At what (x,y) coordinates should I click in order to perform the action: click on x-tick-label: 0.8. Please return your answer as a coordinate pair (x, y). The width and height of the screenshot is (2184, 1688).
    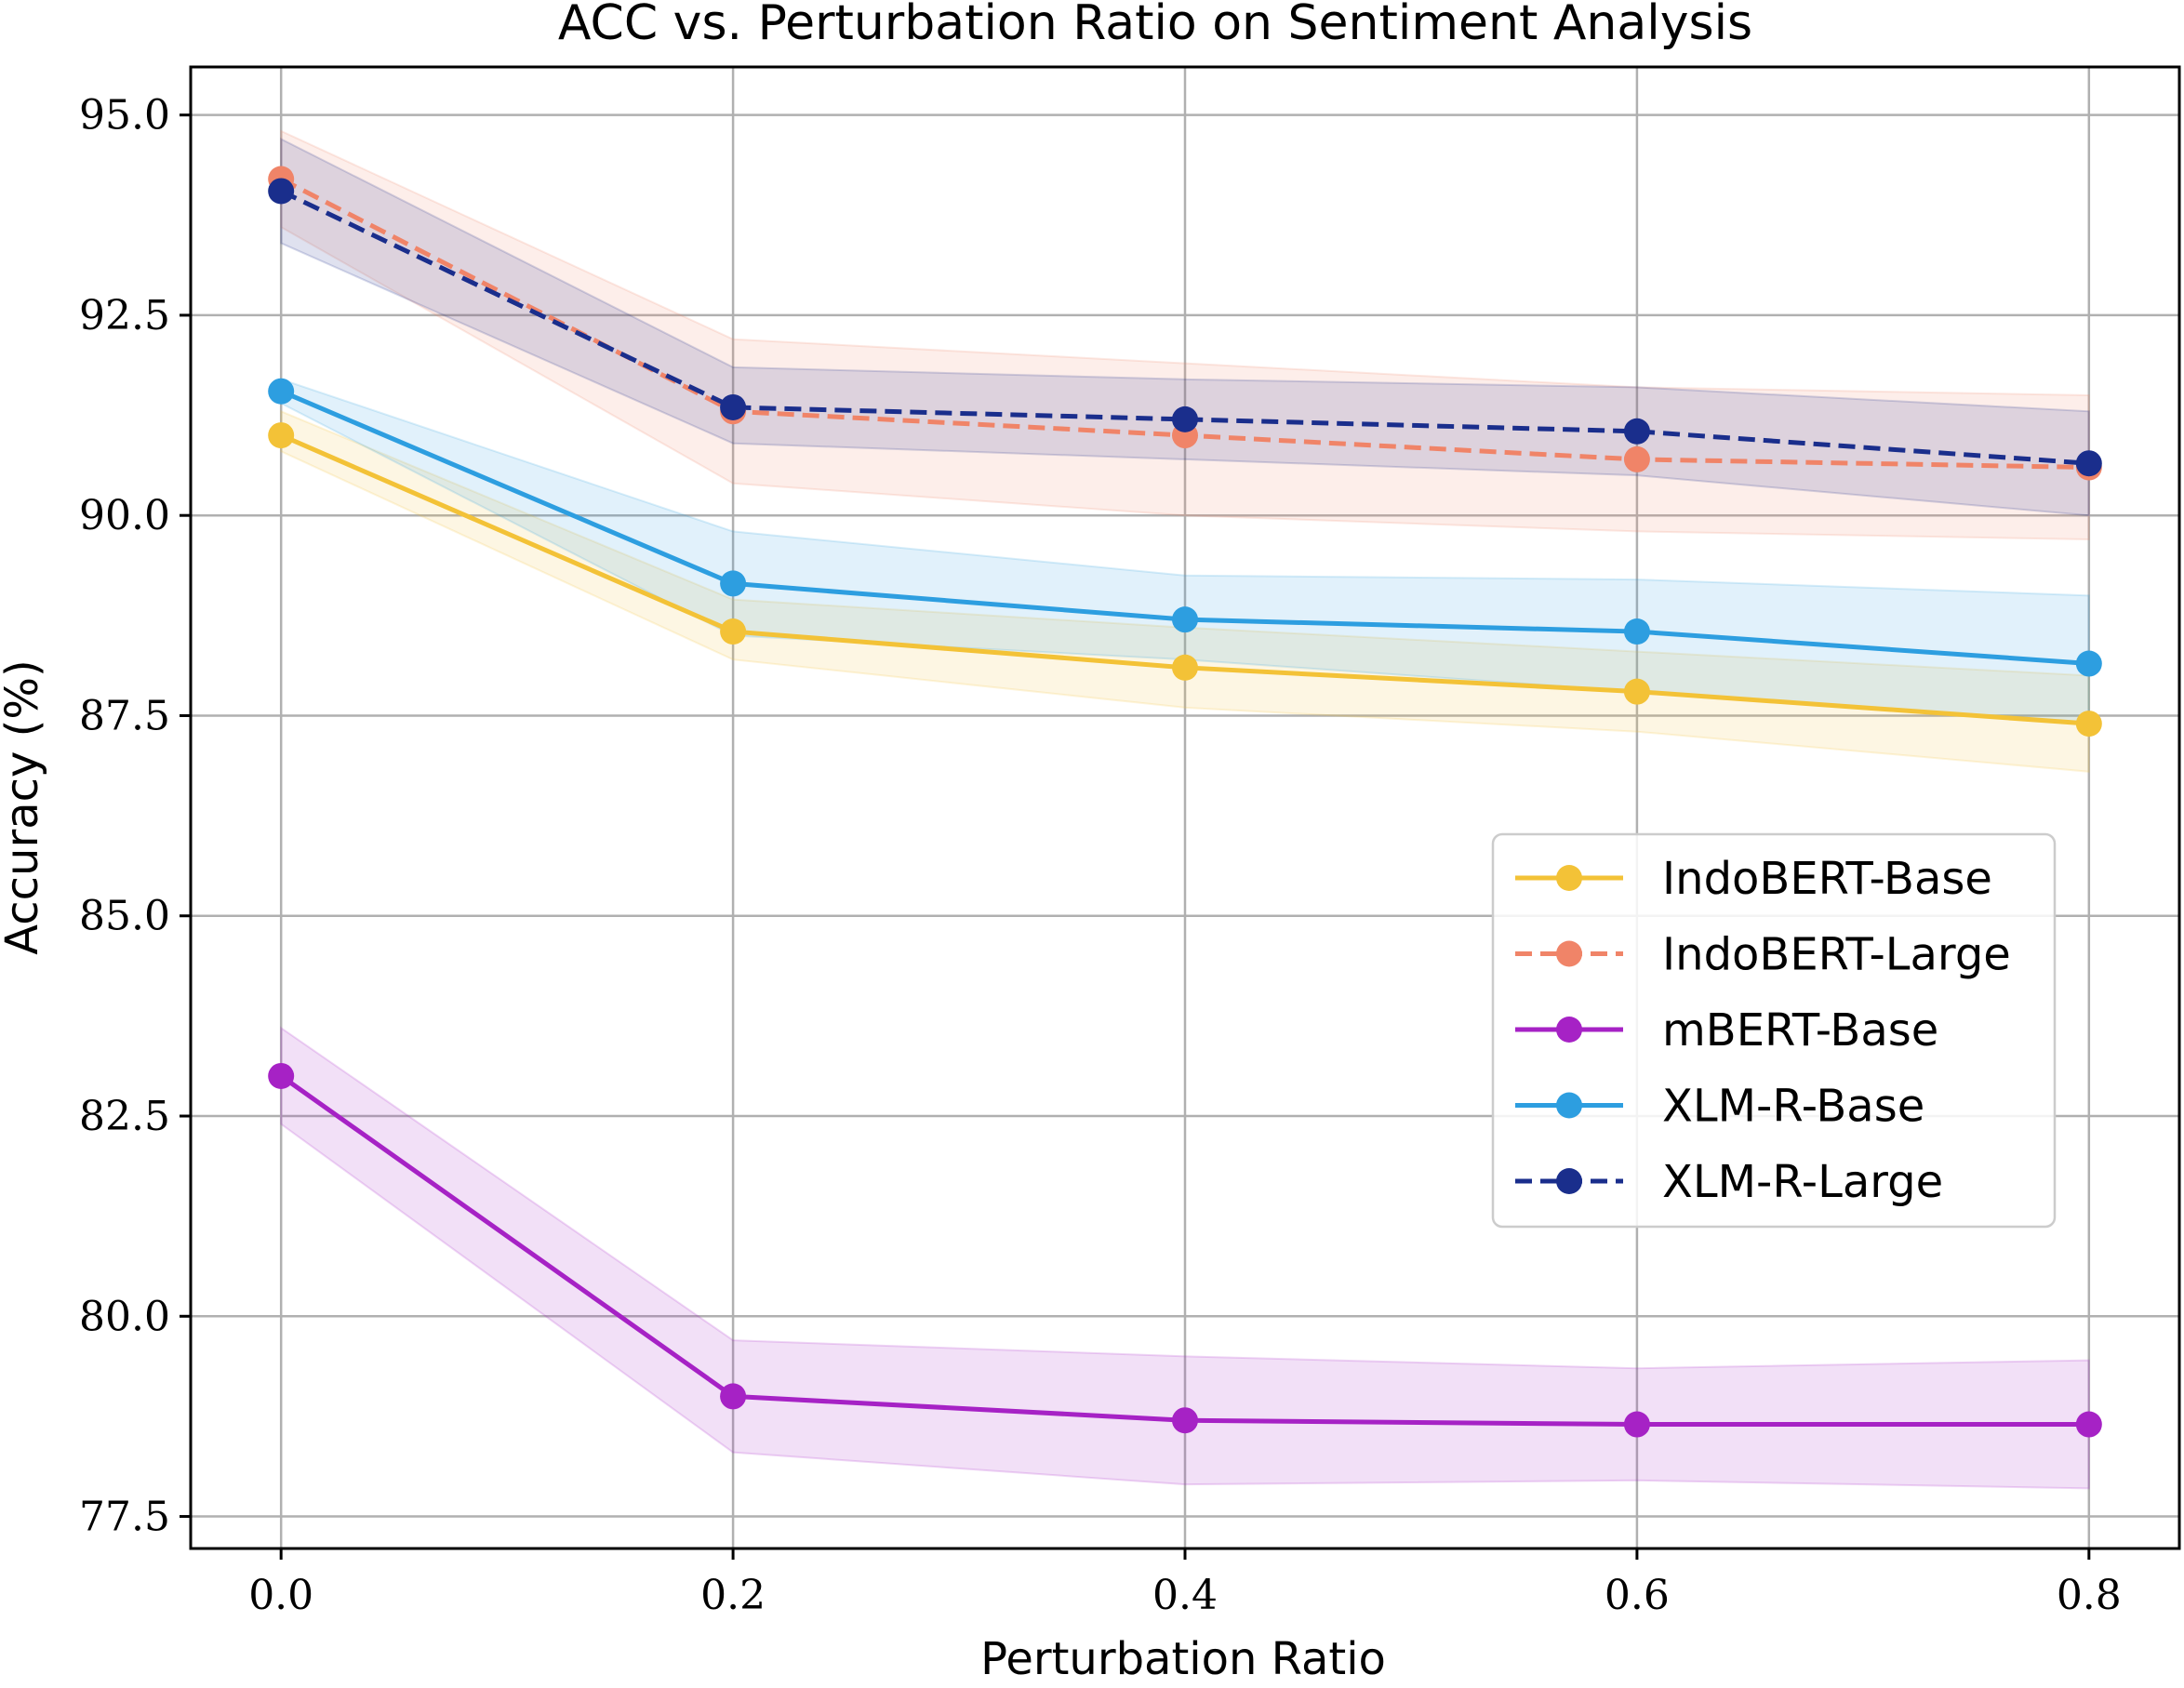
    Looking at the image, I should click on (2089, 1596).